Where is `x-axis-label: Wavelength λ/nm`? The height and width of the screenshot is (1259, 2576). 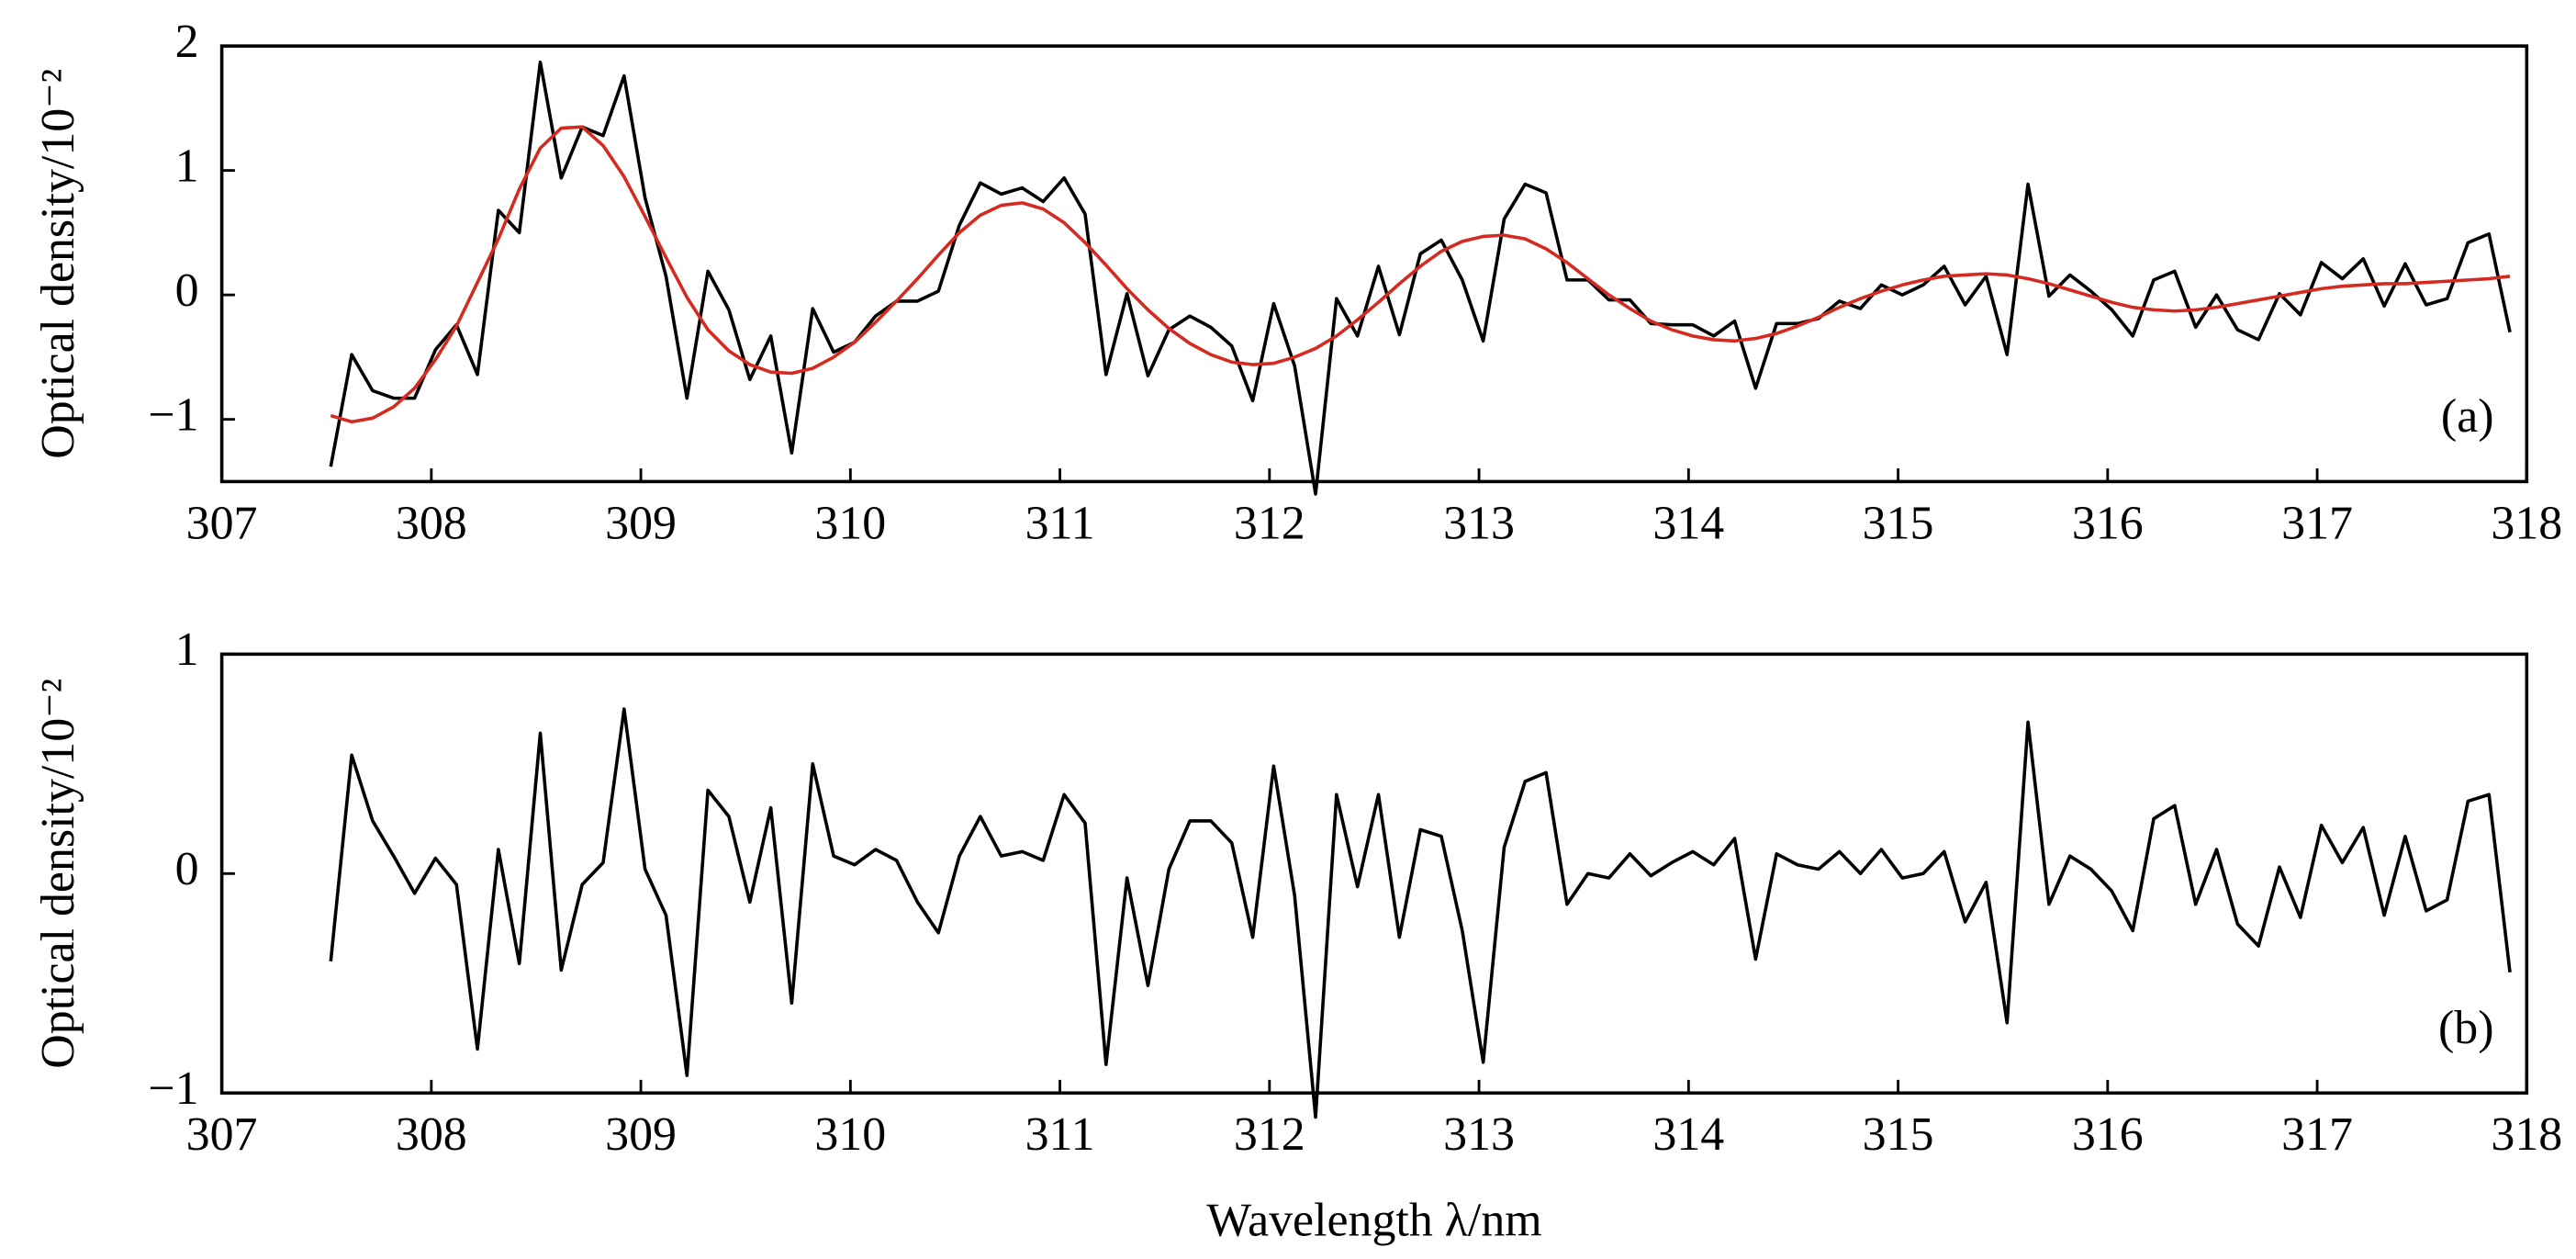 x-axis-label: Wavelength λ/nm is located at coordinates (1373, 1220).